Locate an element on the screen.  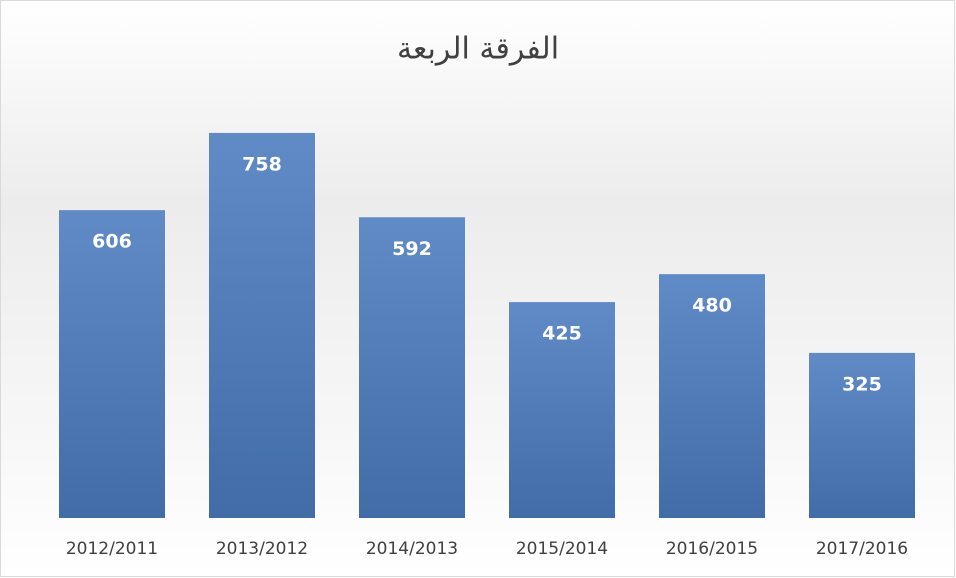
value-label: 425 is located at coordinates (562, 334).